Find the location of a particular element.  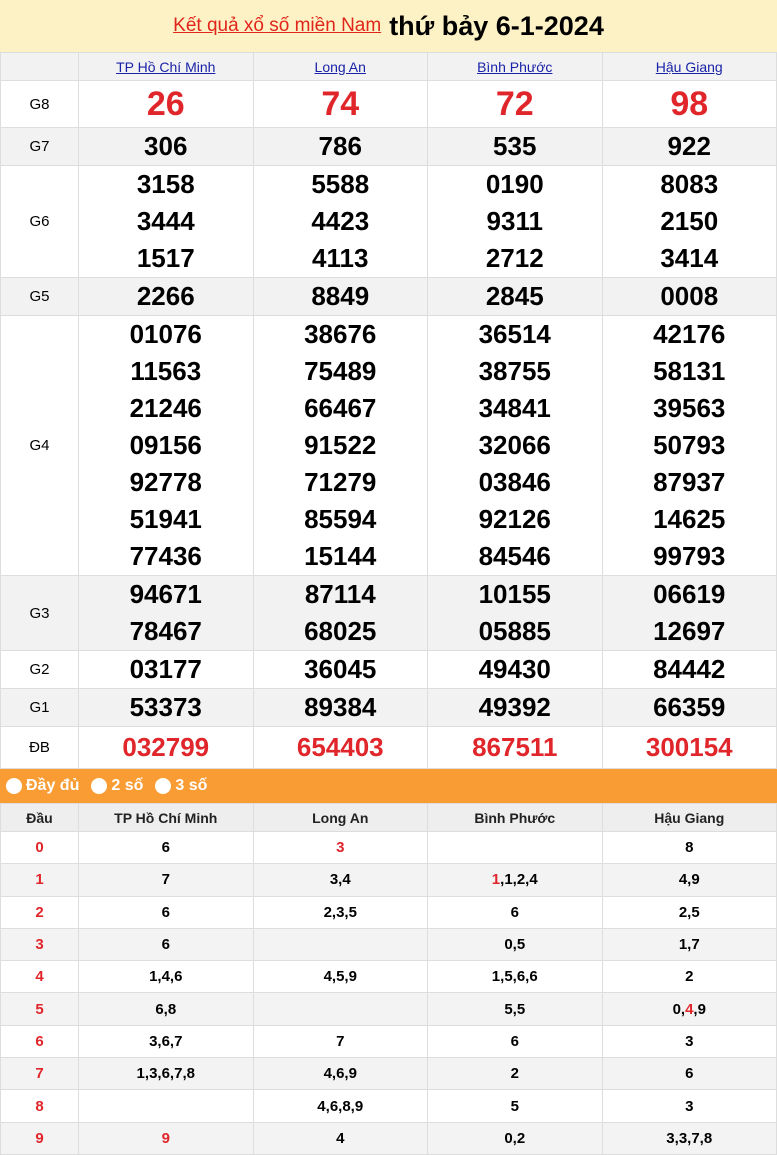

tail-digits-cell: 0,2 is located at coordinates (515, 1138).